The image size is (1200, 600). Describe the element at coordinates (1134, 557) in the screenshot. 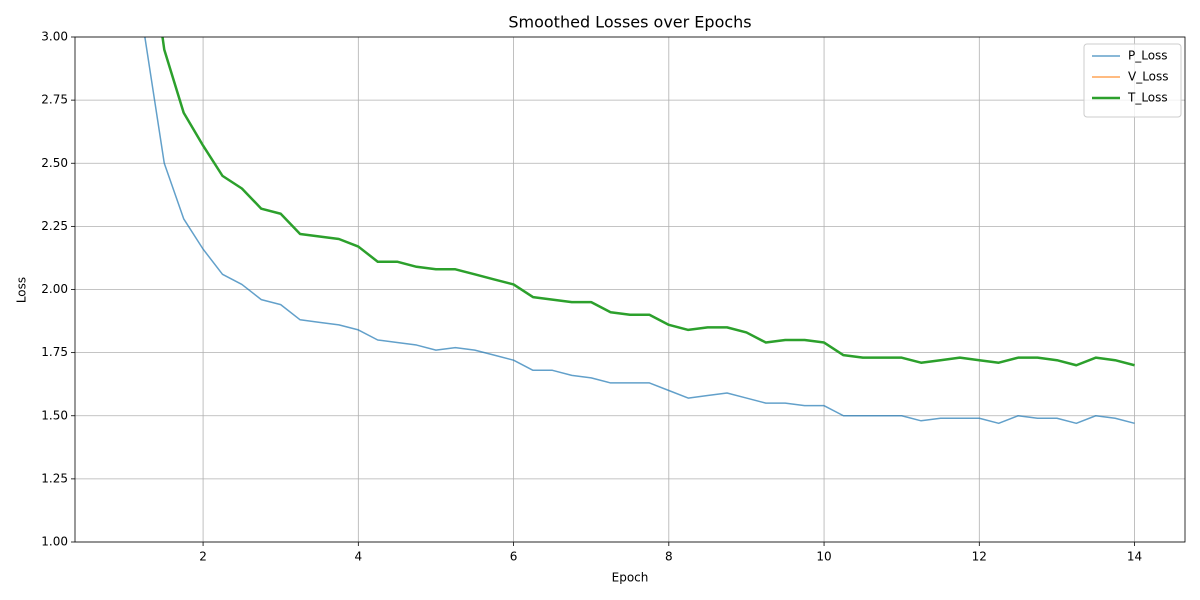

I see `x-tick-label: 14` at that location.